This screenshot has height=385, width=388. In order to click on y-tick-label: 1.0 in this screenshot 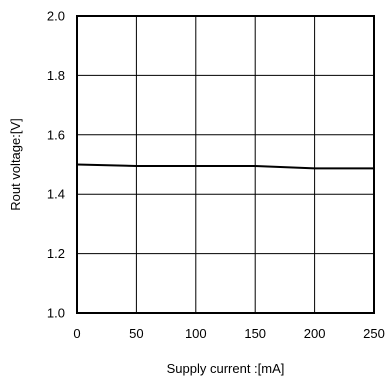, I will do `click(56, 313)`.